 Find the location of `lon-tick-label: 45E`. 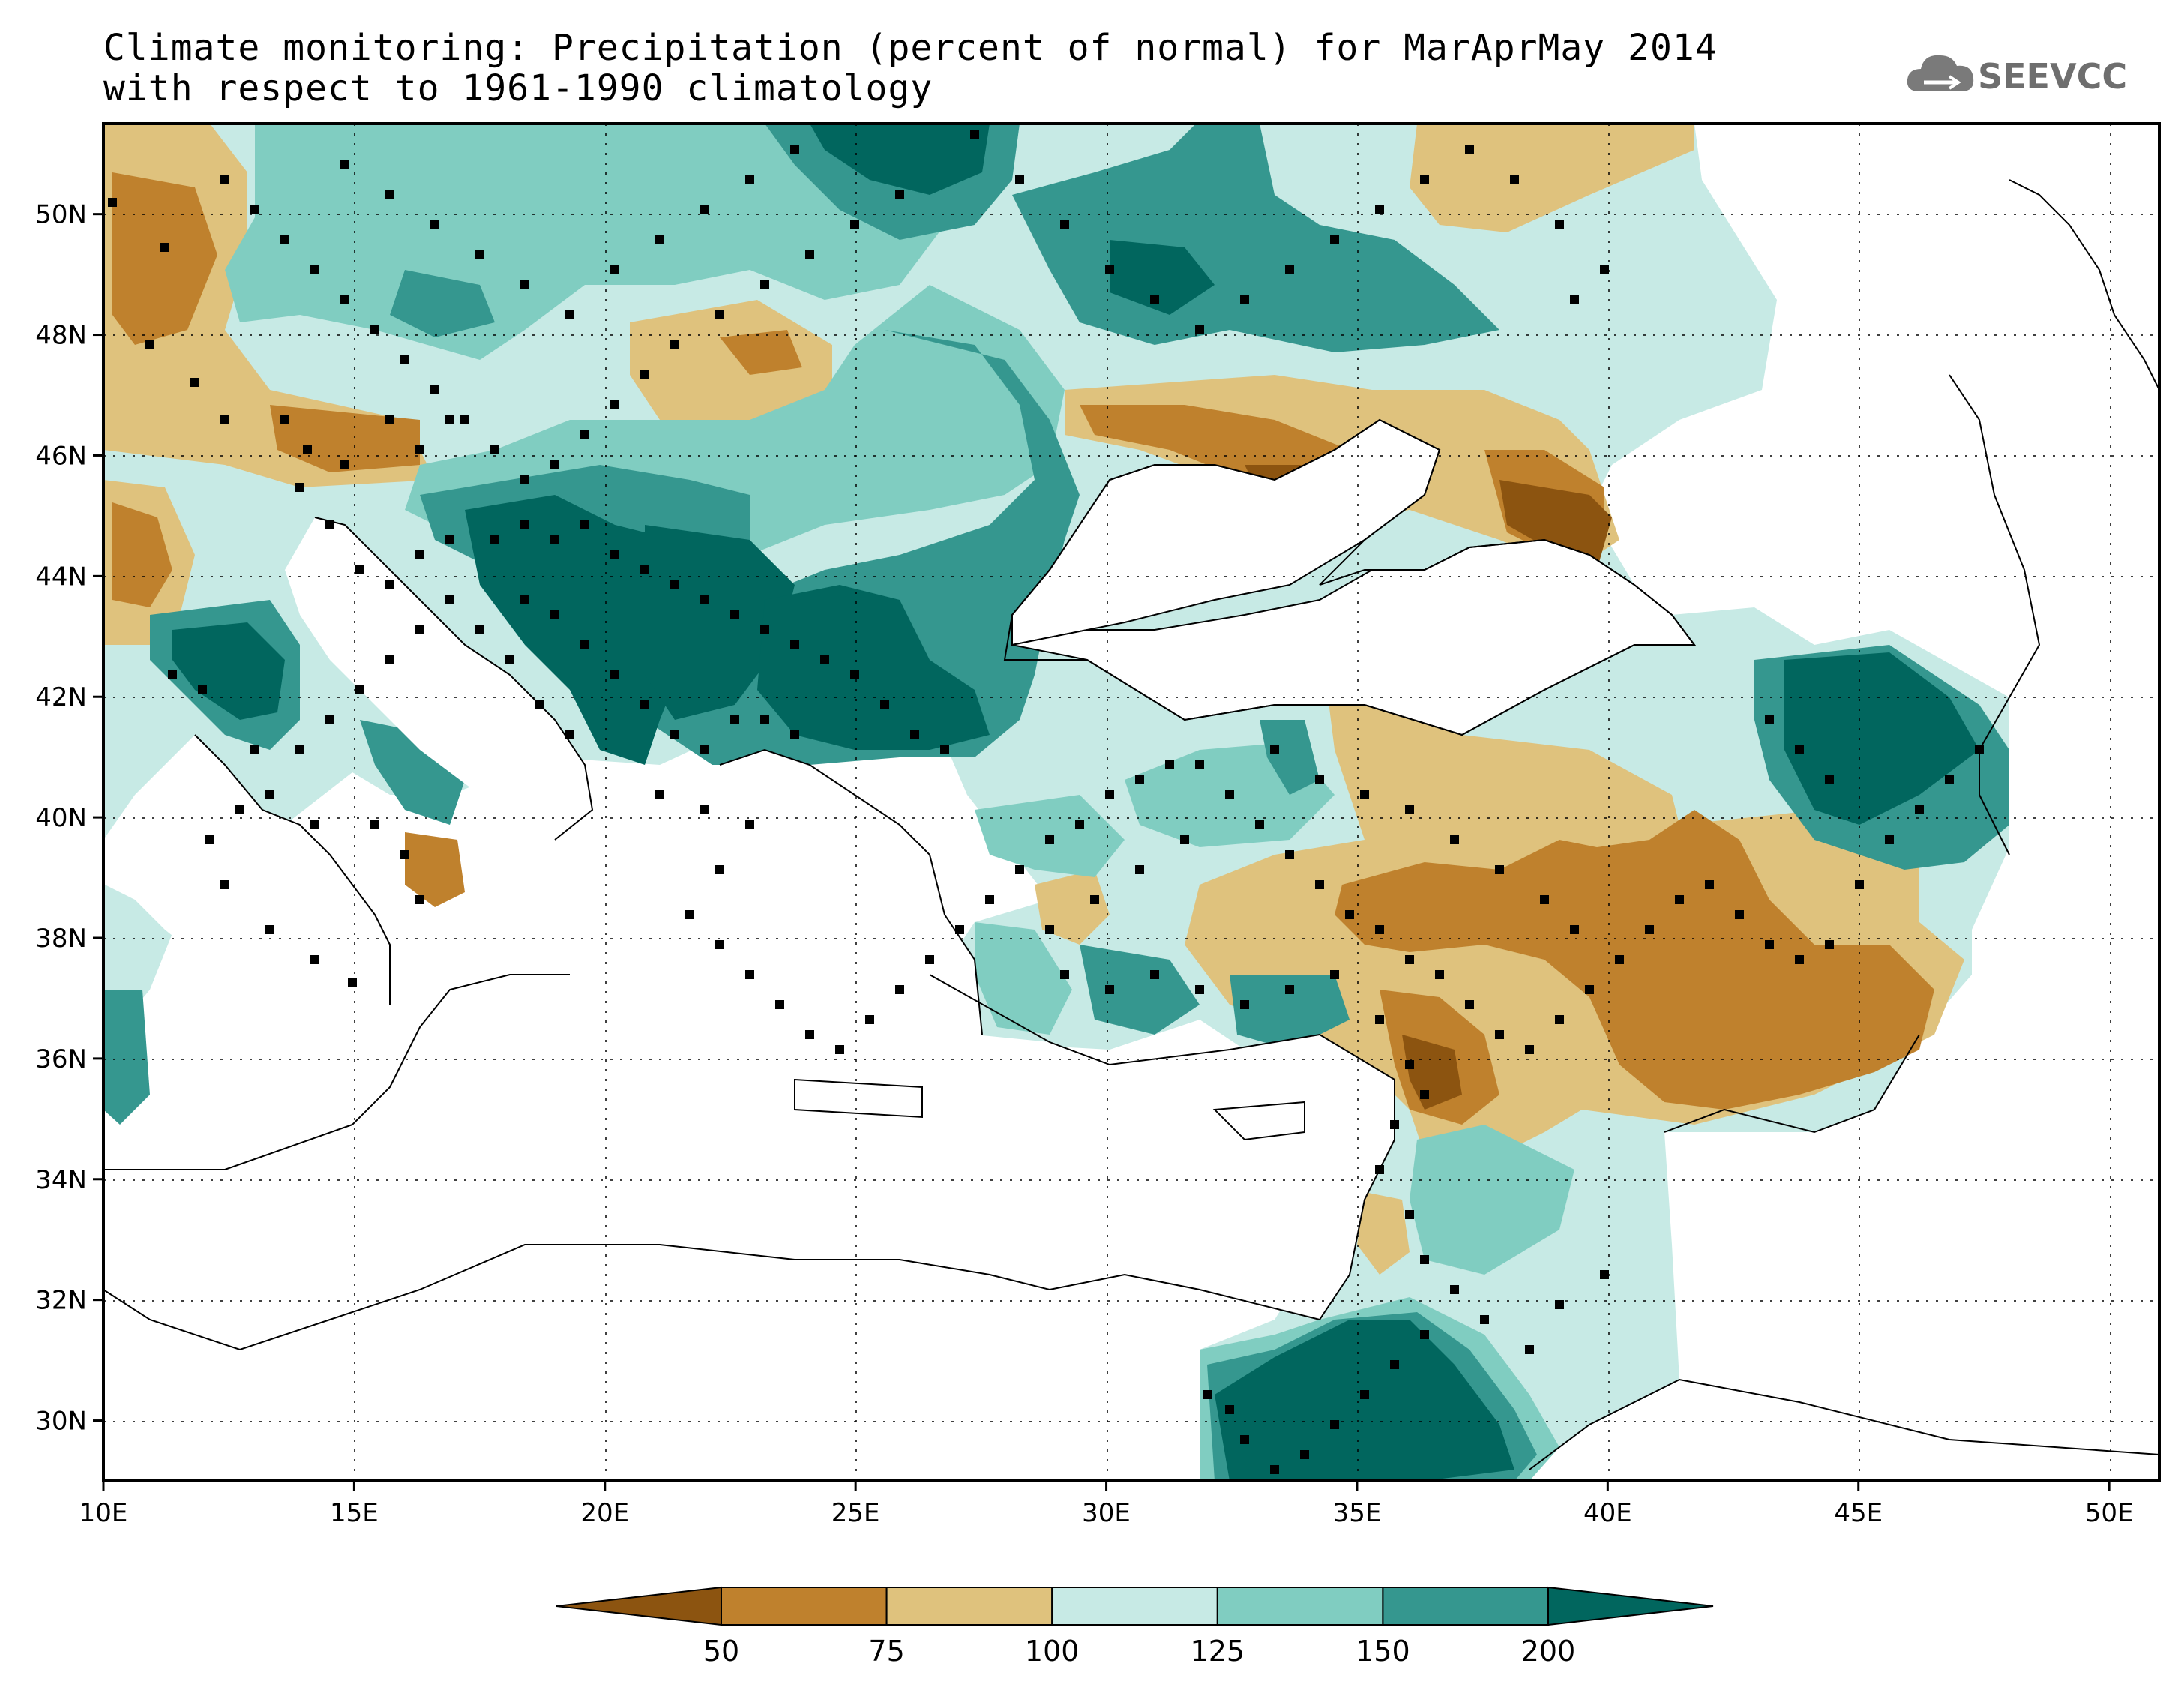

lon-tick-label: 45E is located at coordinates (1858, 1513).